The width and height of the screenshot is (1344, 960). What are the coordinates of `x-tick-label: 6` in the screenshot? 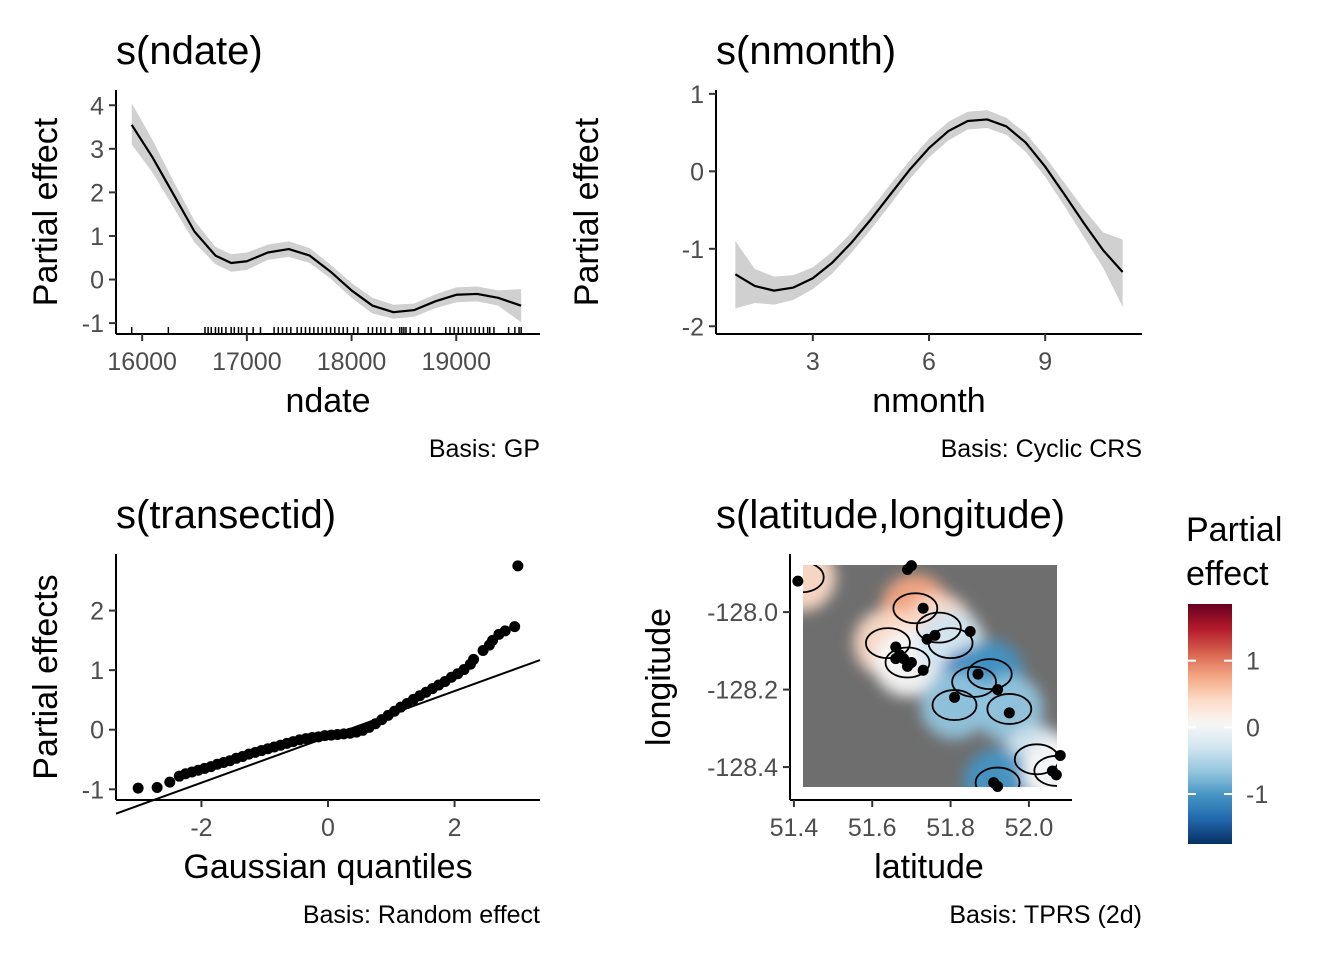 It's located at (929, 362).